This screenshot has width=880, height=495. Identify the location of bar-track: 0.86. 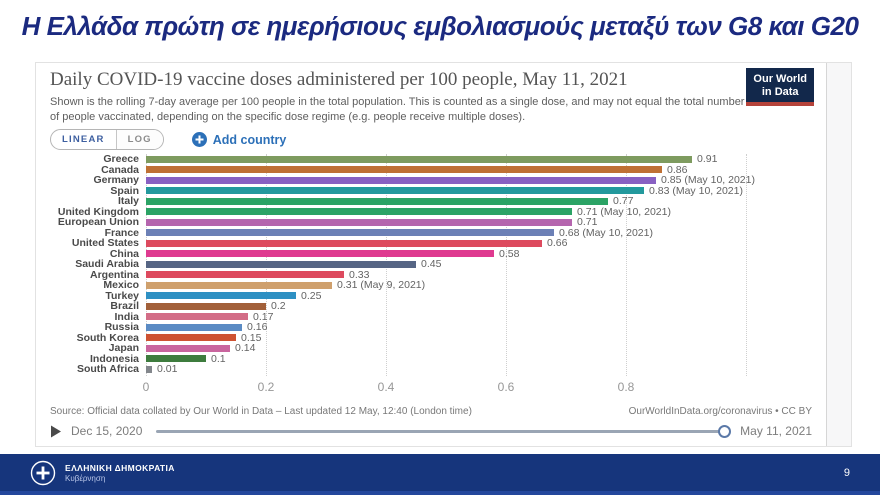
(480, 170).